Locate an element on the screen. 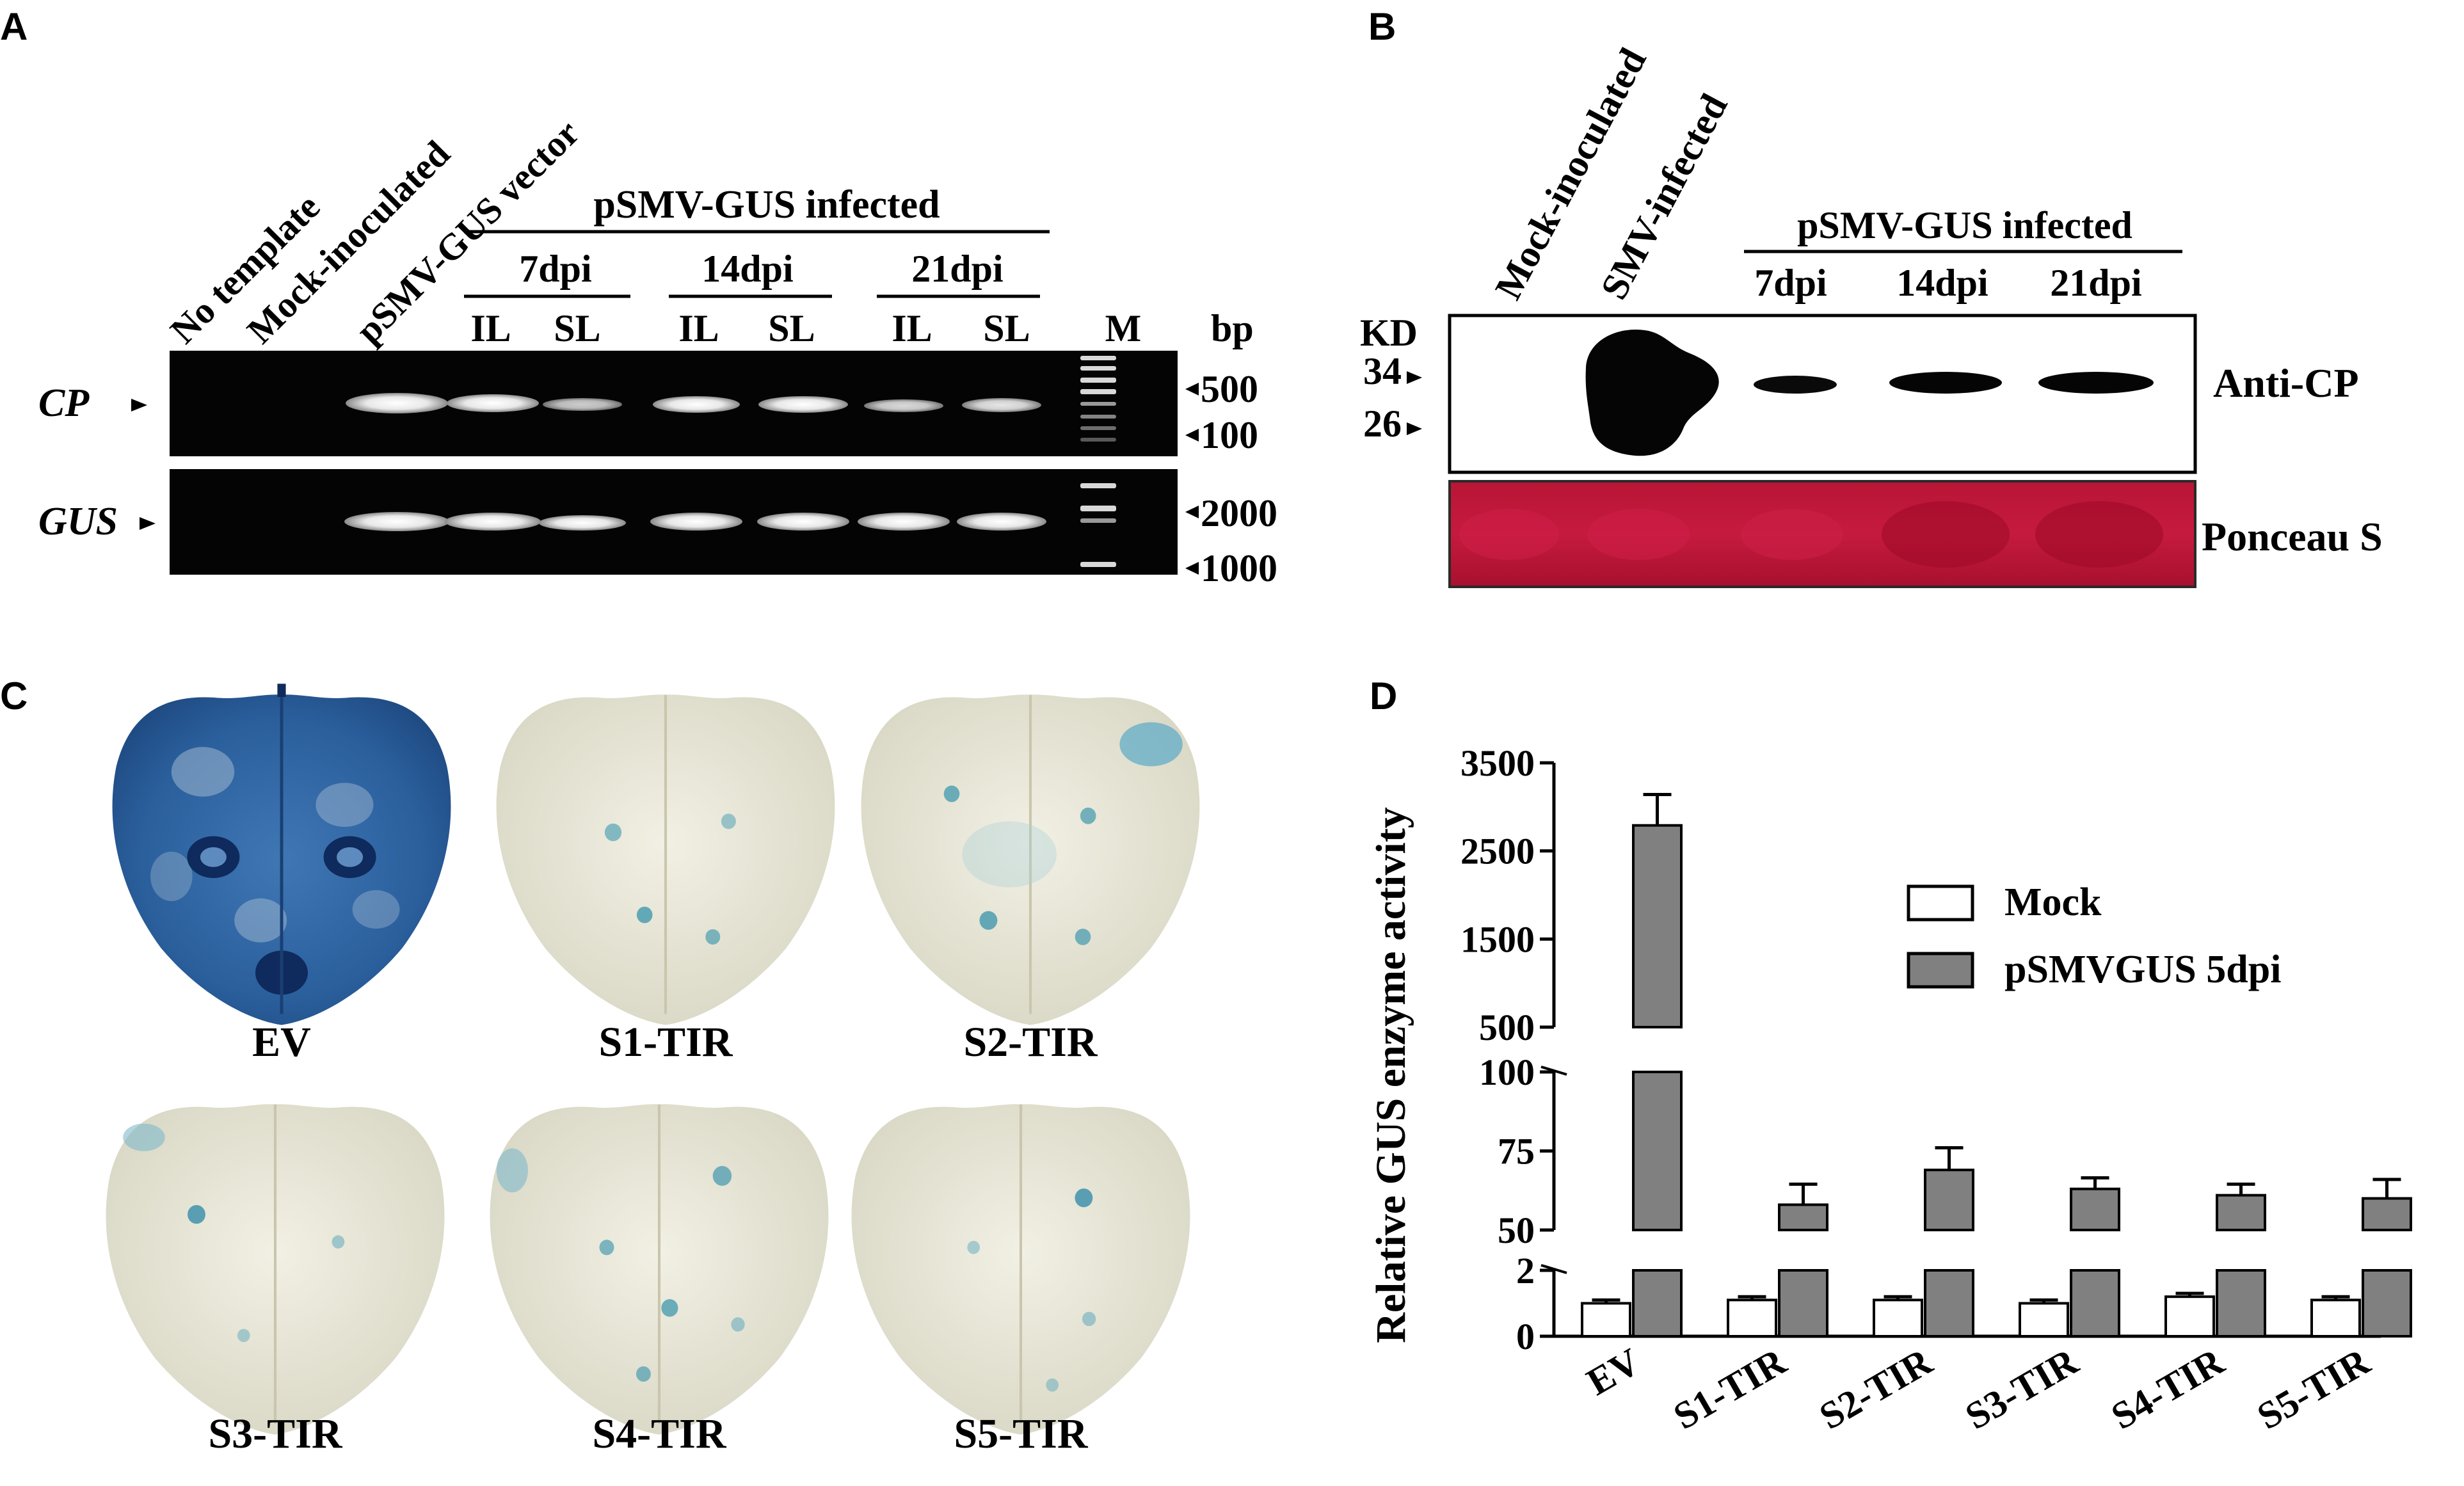 This screenshot has width=2464, height=1486. blot-band-21dpi is located at coordinates (2096, 383).